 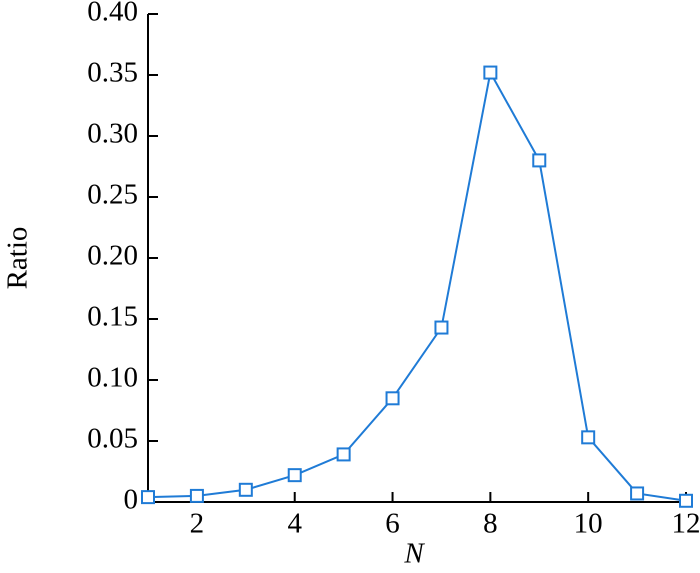 I want to click on y-tick-label: 0.30, so click(x=112, y=134).